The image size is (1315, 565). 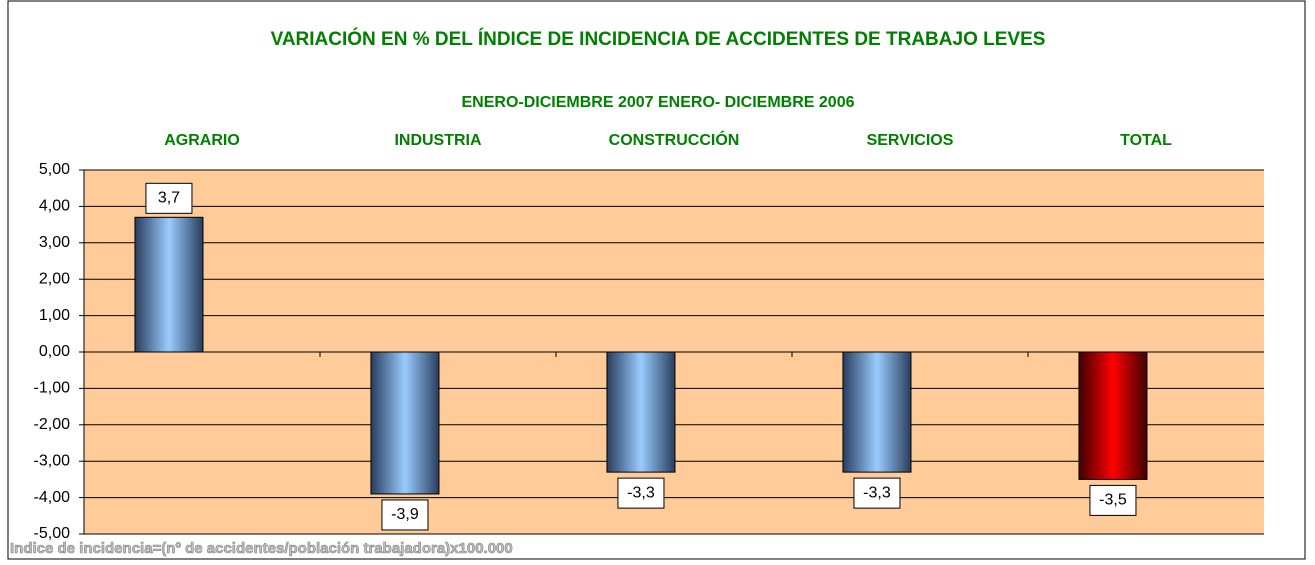 What do you see at coordinates (202, 140) in the screenshot?
I see `category-label: AGRARIO` at bounding box center [202, 140].